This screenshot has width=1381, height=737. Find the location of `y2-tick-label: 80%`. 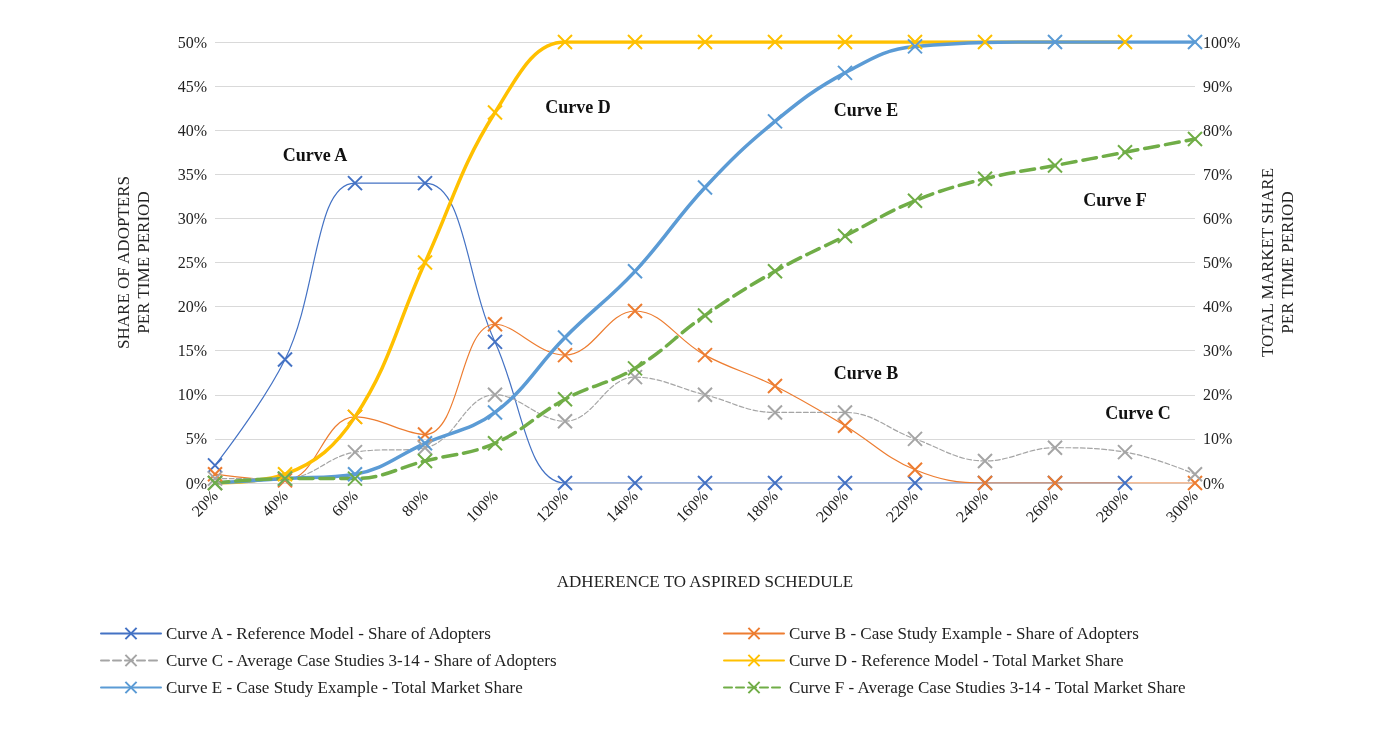

y2-tick-label: 80% is located at coordinates (1218, 130).